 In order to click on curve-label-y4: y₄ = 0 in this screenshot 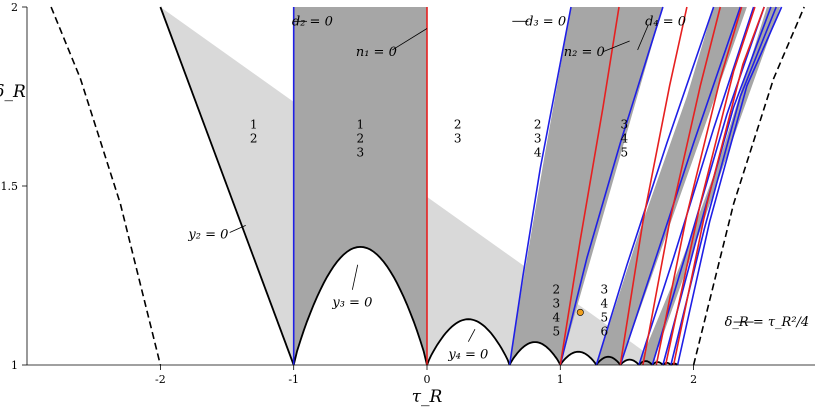, I will do `click(467, 354)`.